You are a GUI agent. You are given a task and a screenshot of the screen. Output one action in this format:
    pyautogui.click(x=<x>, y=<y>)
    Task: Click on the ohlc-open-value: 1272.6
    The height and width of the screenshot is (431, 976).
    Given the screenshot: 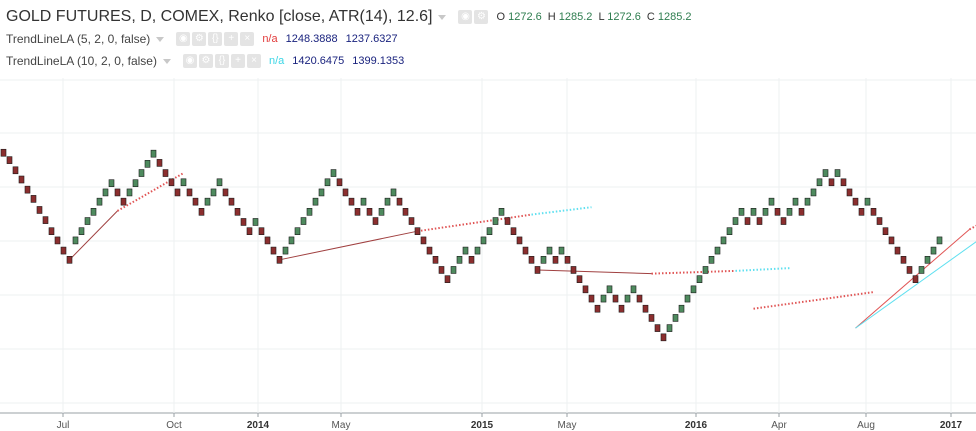 What is the action you would take?
    pyautogui.click(x=525, y=17)
    